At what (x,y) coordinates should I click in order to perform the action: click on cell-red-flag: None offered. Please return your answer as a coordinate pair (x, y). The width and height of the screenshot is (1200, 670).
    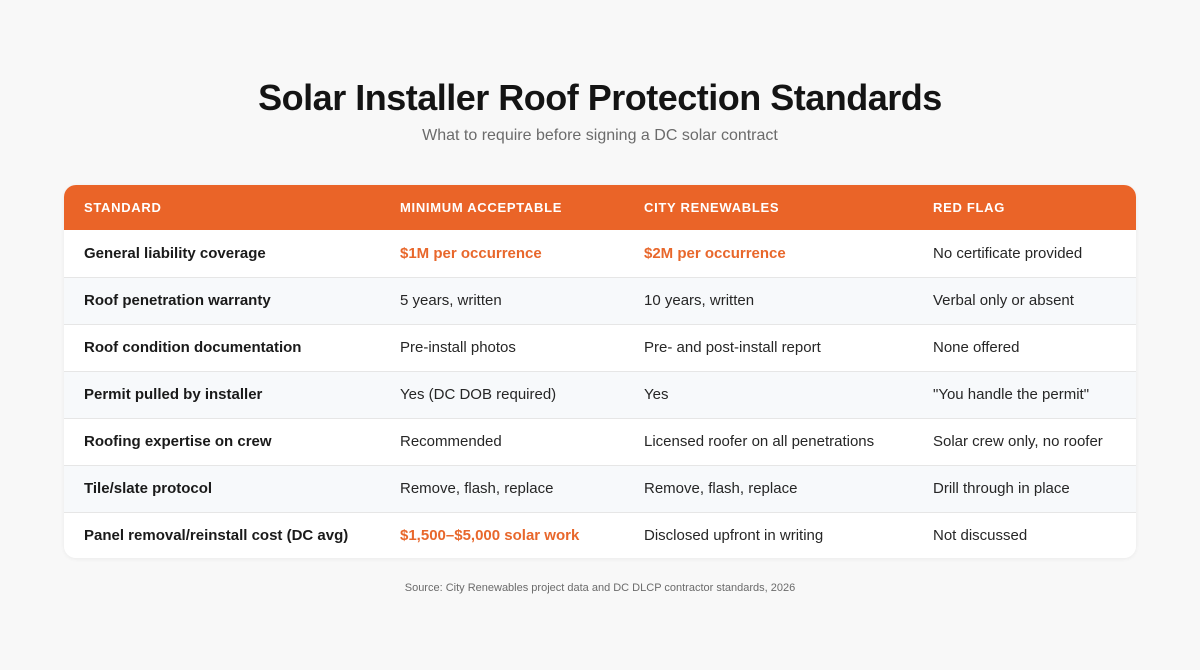
    Looking at the image, I should click on (976, 347).